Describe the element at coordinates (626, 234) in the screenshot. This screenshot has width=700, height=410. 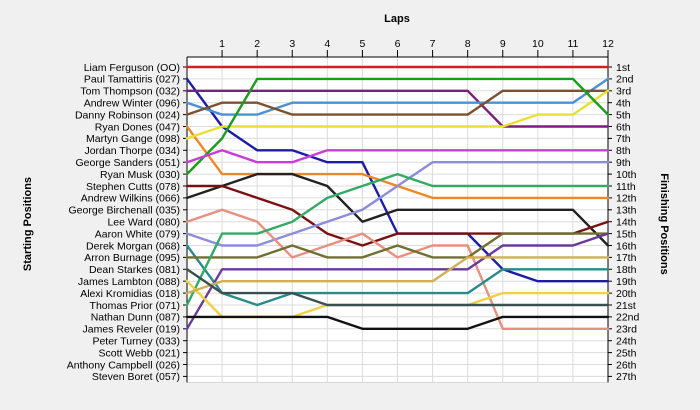
I see `finishing-position-label: 15th` at that location.